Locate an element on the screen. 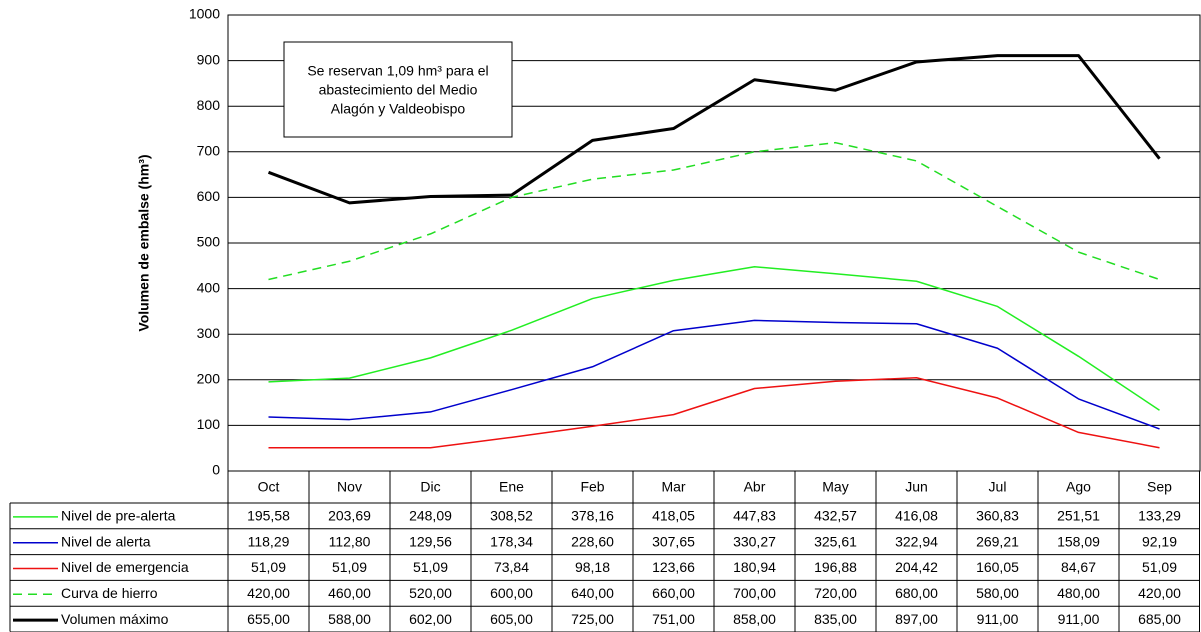  table-value: 84,67 is located at coordinates (1078, 567).